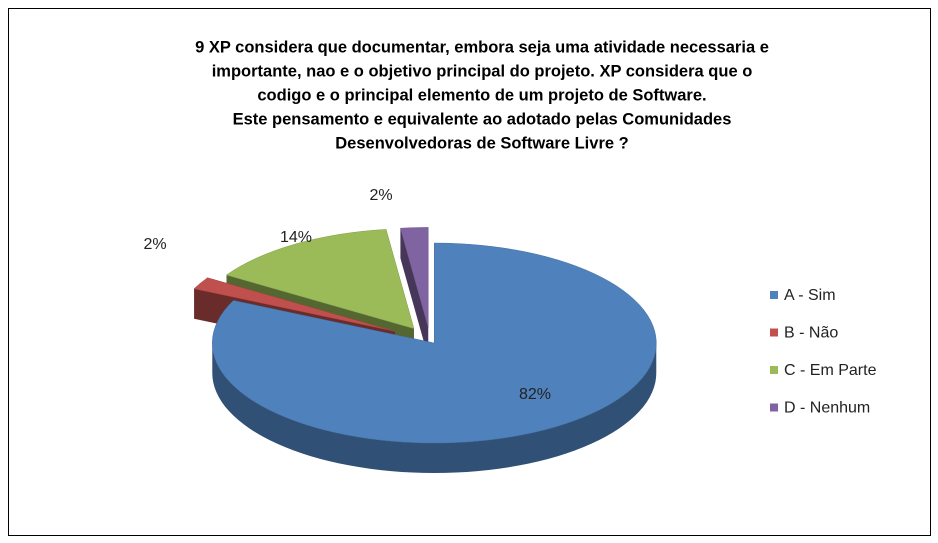 The height and width of the screenshot is (543, 938). I want to click on slice-face, so click(414, 293).